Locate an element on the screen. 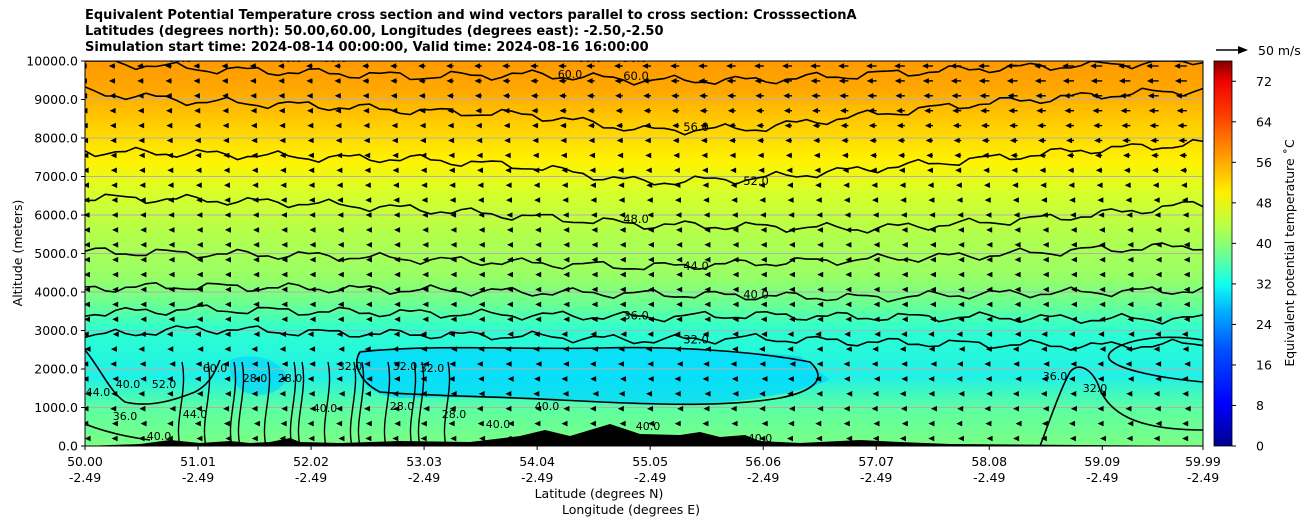 The width and height of the screenshot is (1308, 526). x-tick-label-lon: -2.49 is located at coordinates (1203, 477).